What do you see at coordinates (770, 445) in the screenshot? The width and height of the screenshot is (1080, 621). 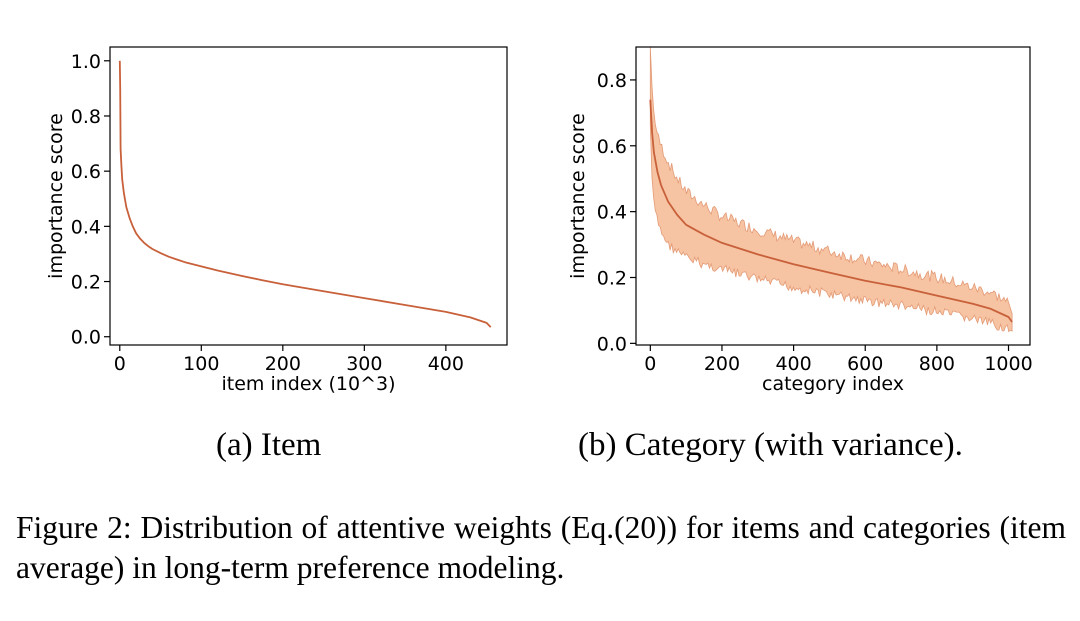 I see `subcaption-b: (b) Category (with variance).` at bounding box center [770, 445].